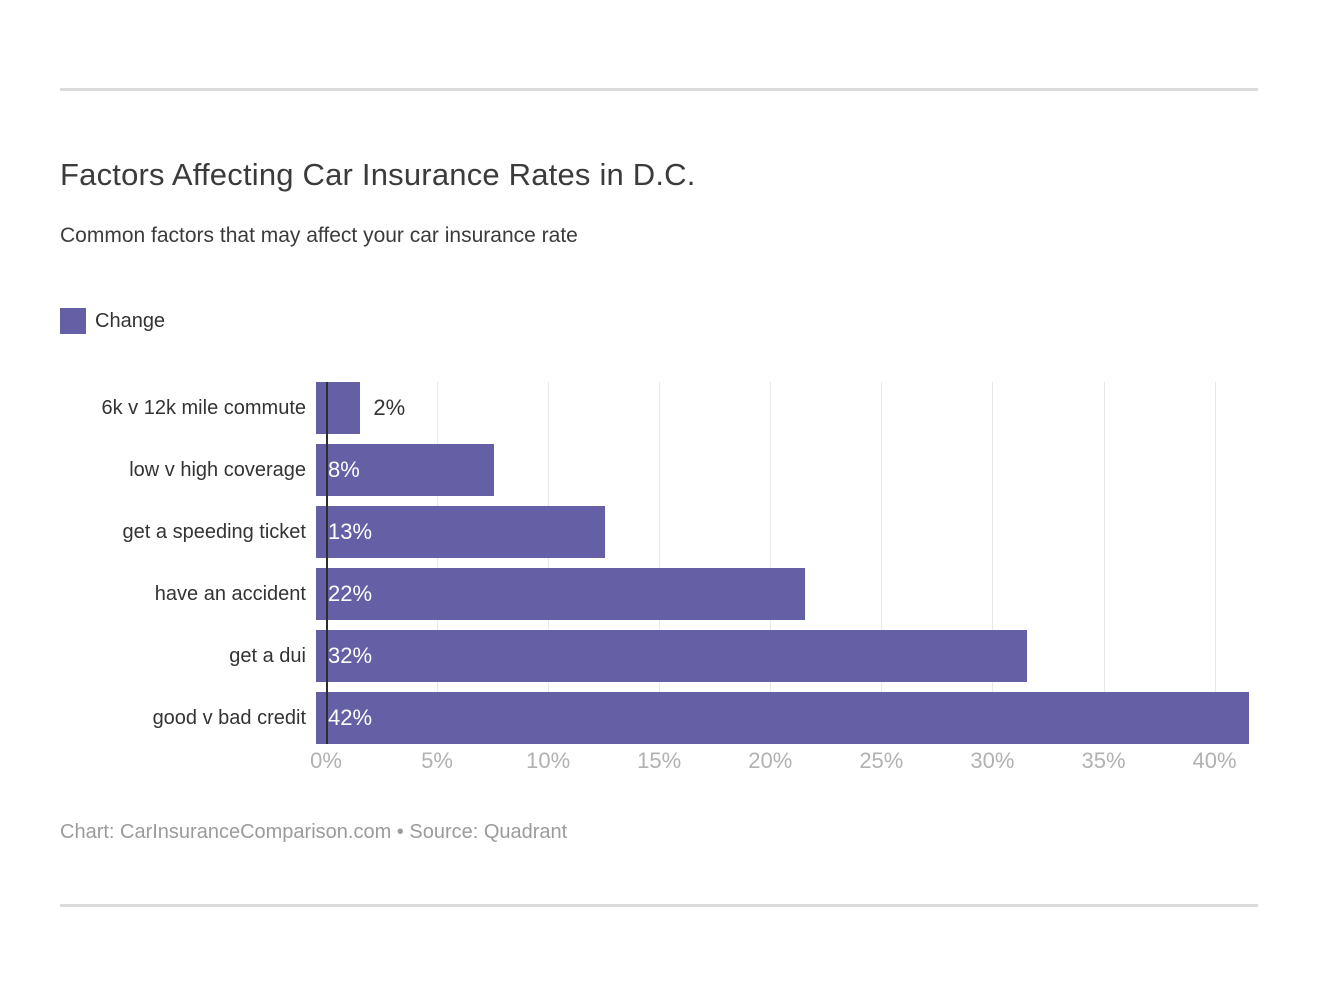 The height and width of the screenshot is (990, 1320). I want to click on category-label: low v high coverage, so click(217, 469).